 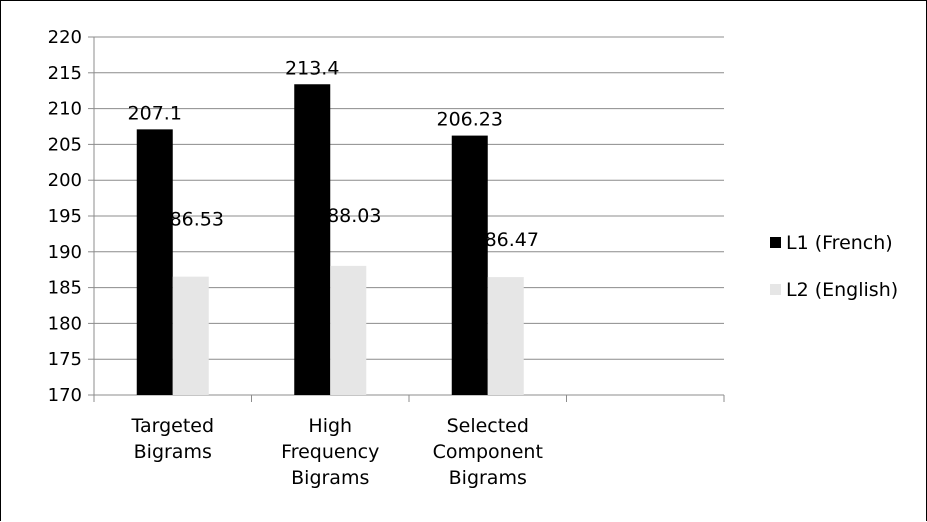 I want to click on y-tick-label: 175, so click(x=65, y=359).